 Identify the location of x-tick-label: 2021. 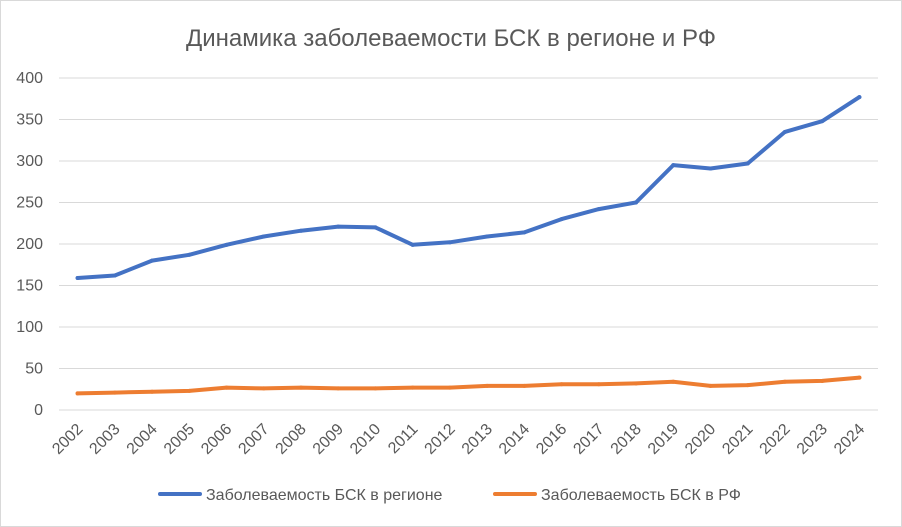
(737, 439).